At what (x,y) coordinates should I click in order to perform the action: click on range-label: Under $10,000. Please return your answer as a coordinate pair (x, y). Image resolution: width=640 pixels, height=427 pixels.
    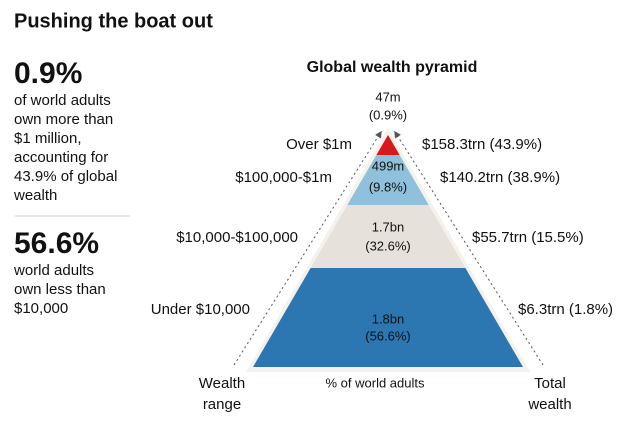
    Looking at the image, I should click on (200, 309).